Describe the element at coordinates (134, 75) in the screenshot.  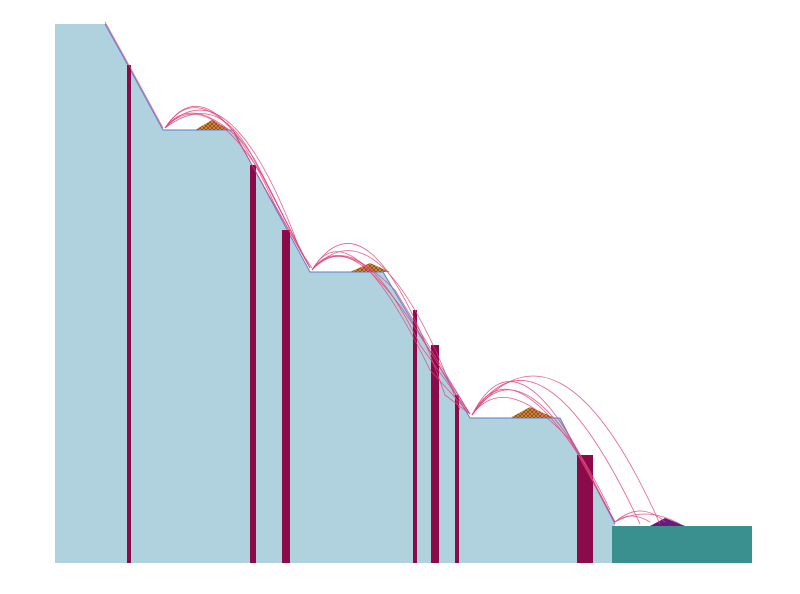
I see `slope-top-line` at that location.